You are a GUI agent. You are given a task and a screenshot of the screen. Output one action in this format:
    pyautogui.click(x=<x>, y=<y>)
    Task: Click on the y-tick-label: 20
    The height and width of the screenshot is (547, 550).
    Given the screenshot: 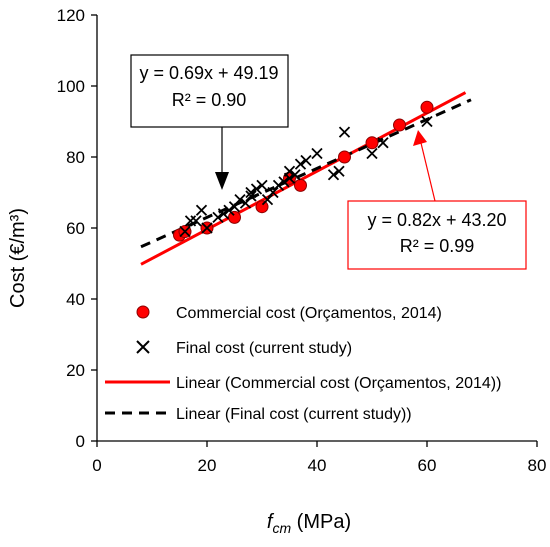 What is the action you would take?
    pyautogui.click(x=75, y=370)
    